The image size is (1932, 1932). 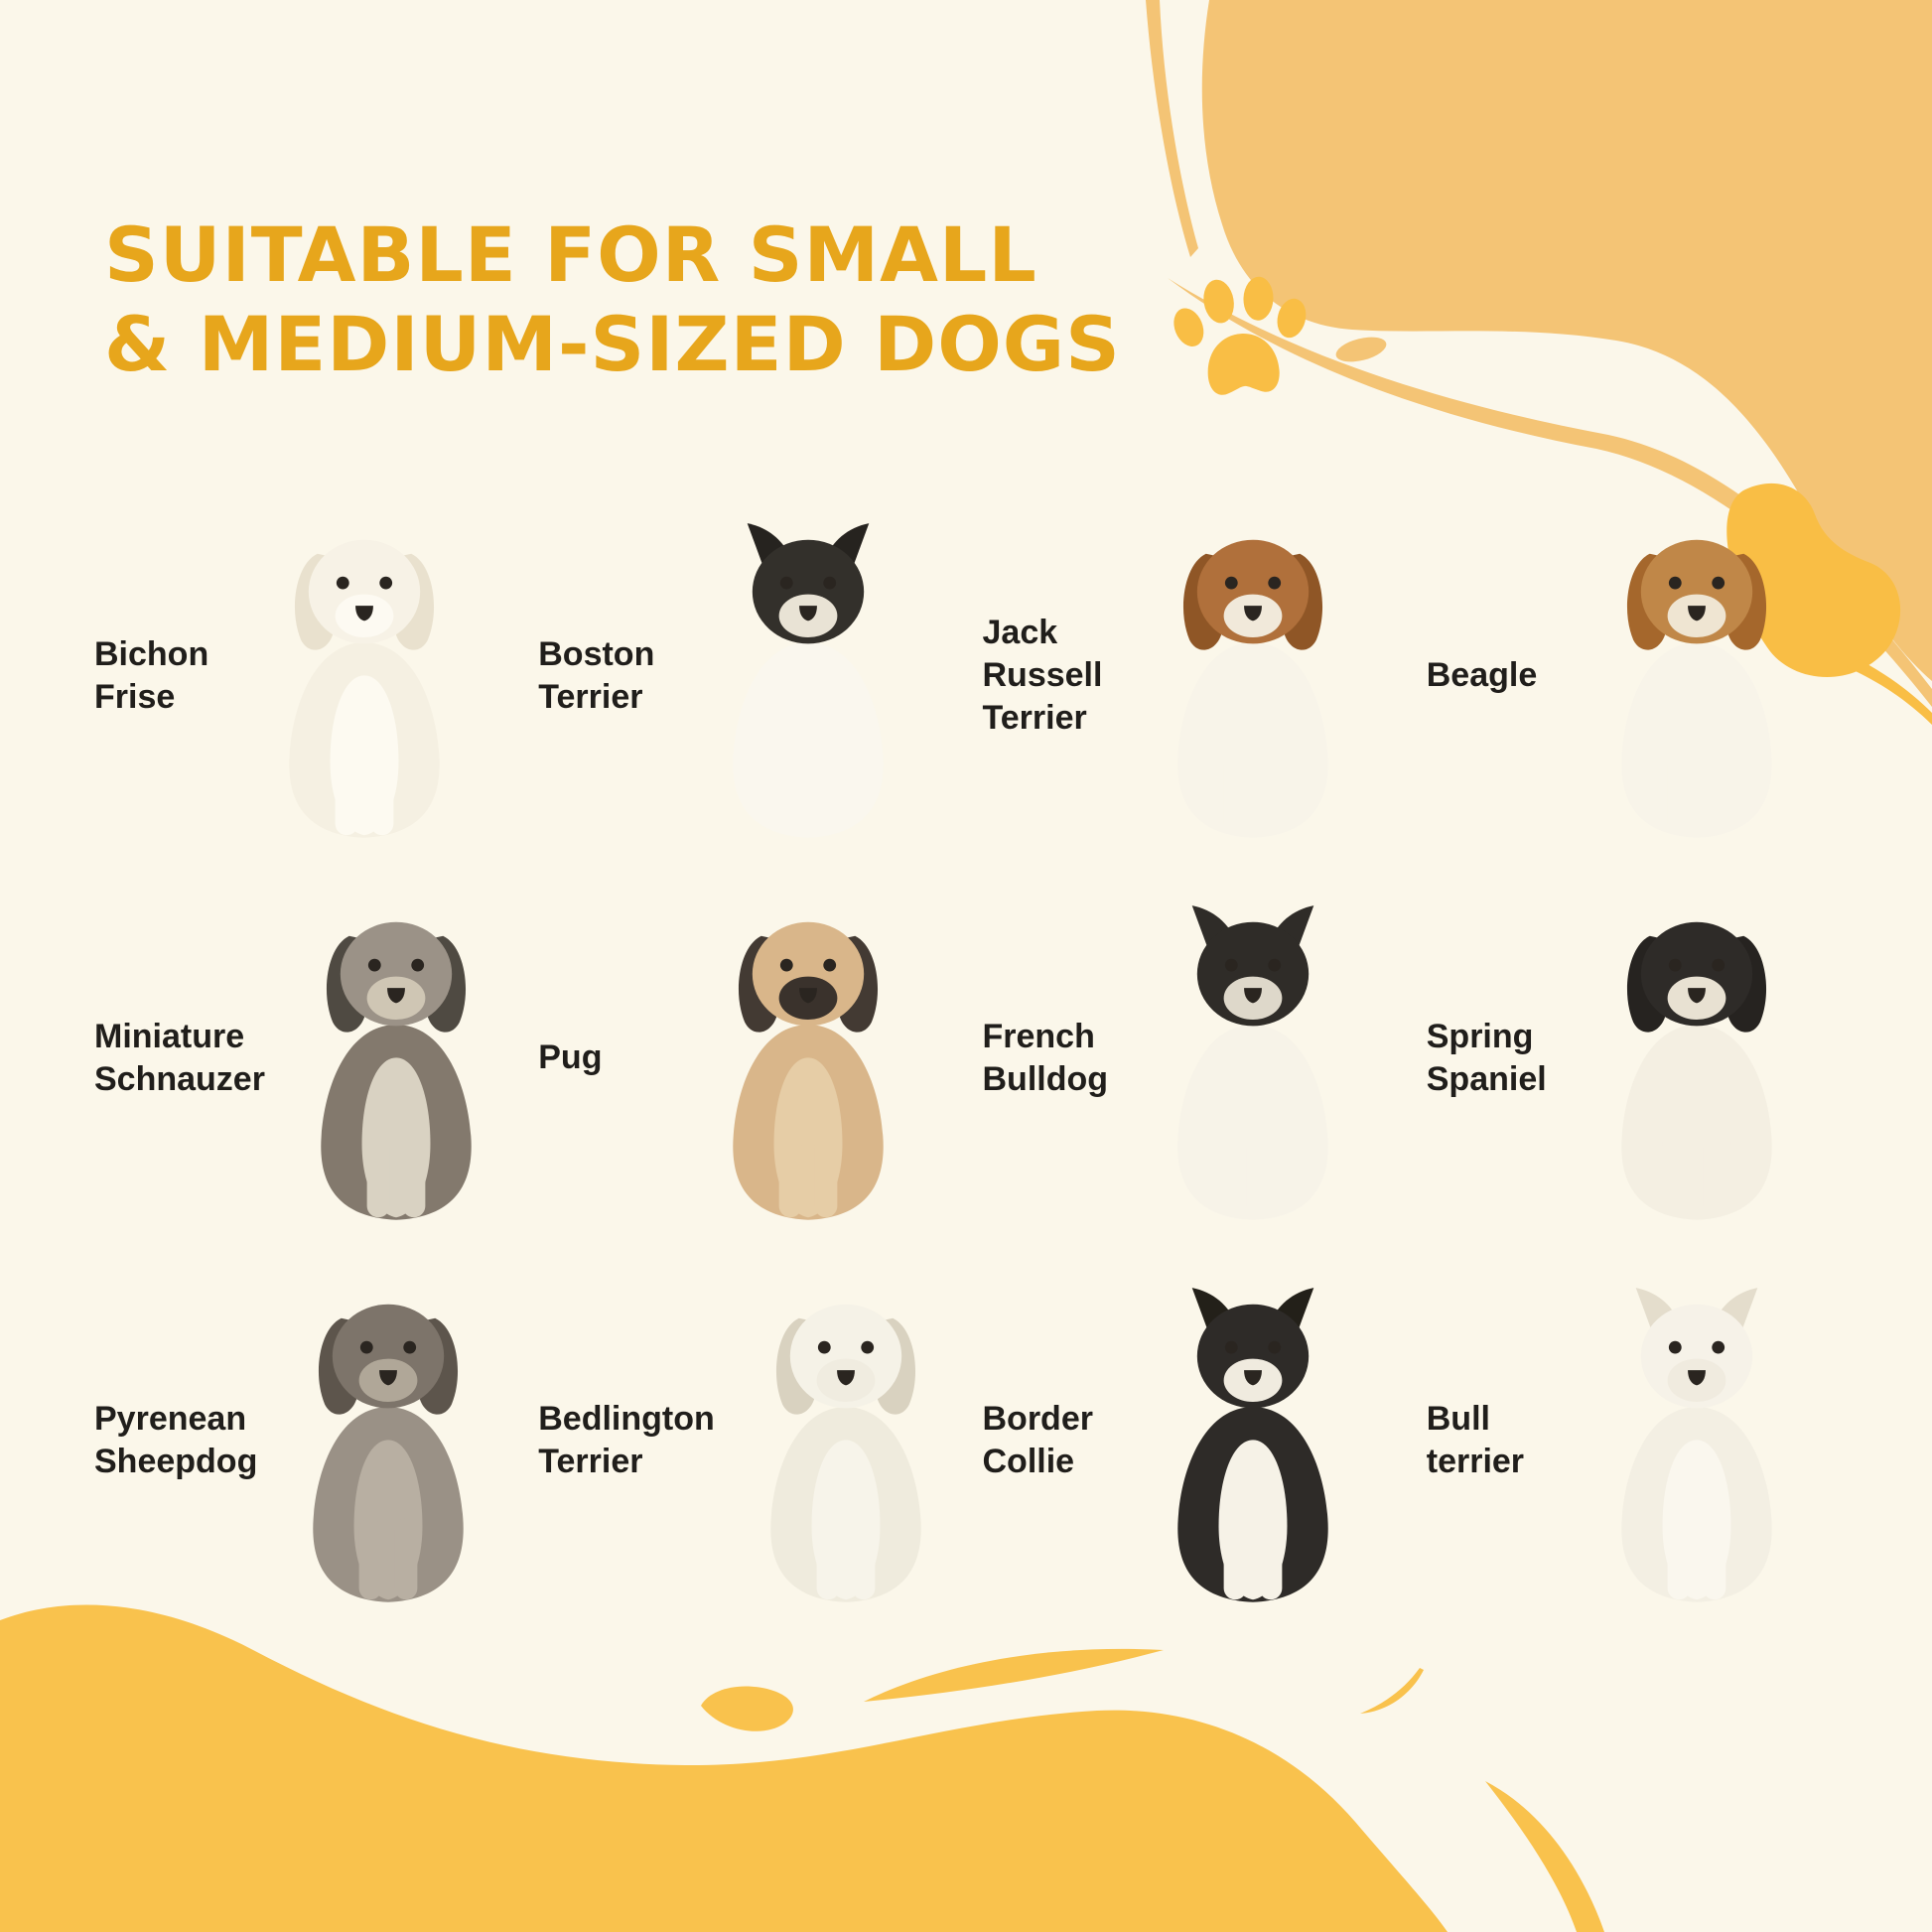 I want to click on breed-item: Border Collie, so click(x=1201, y=1440).